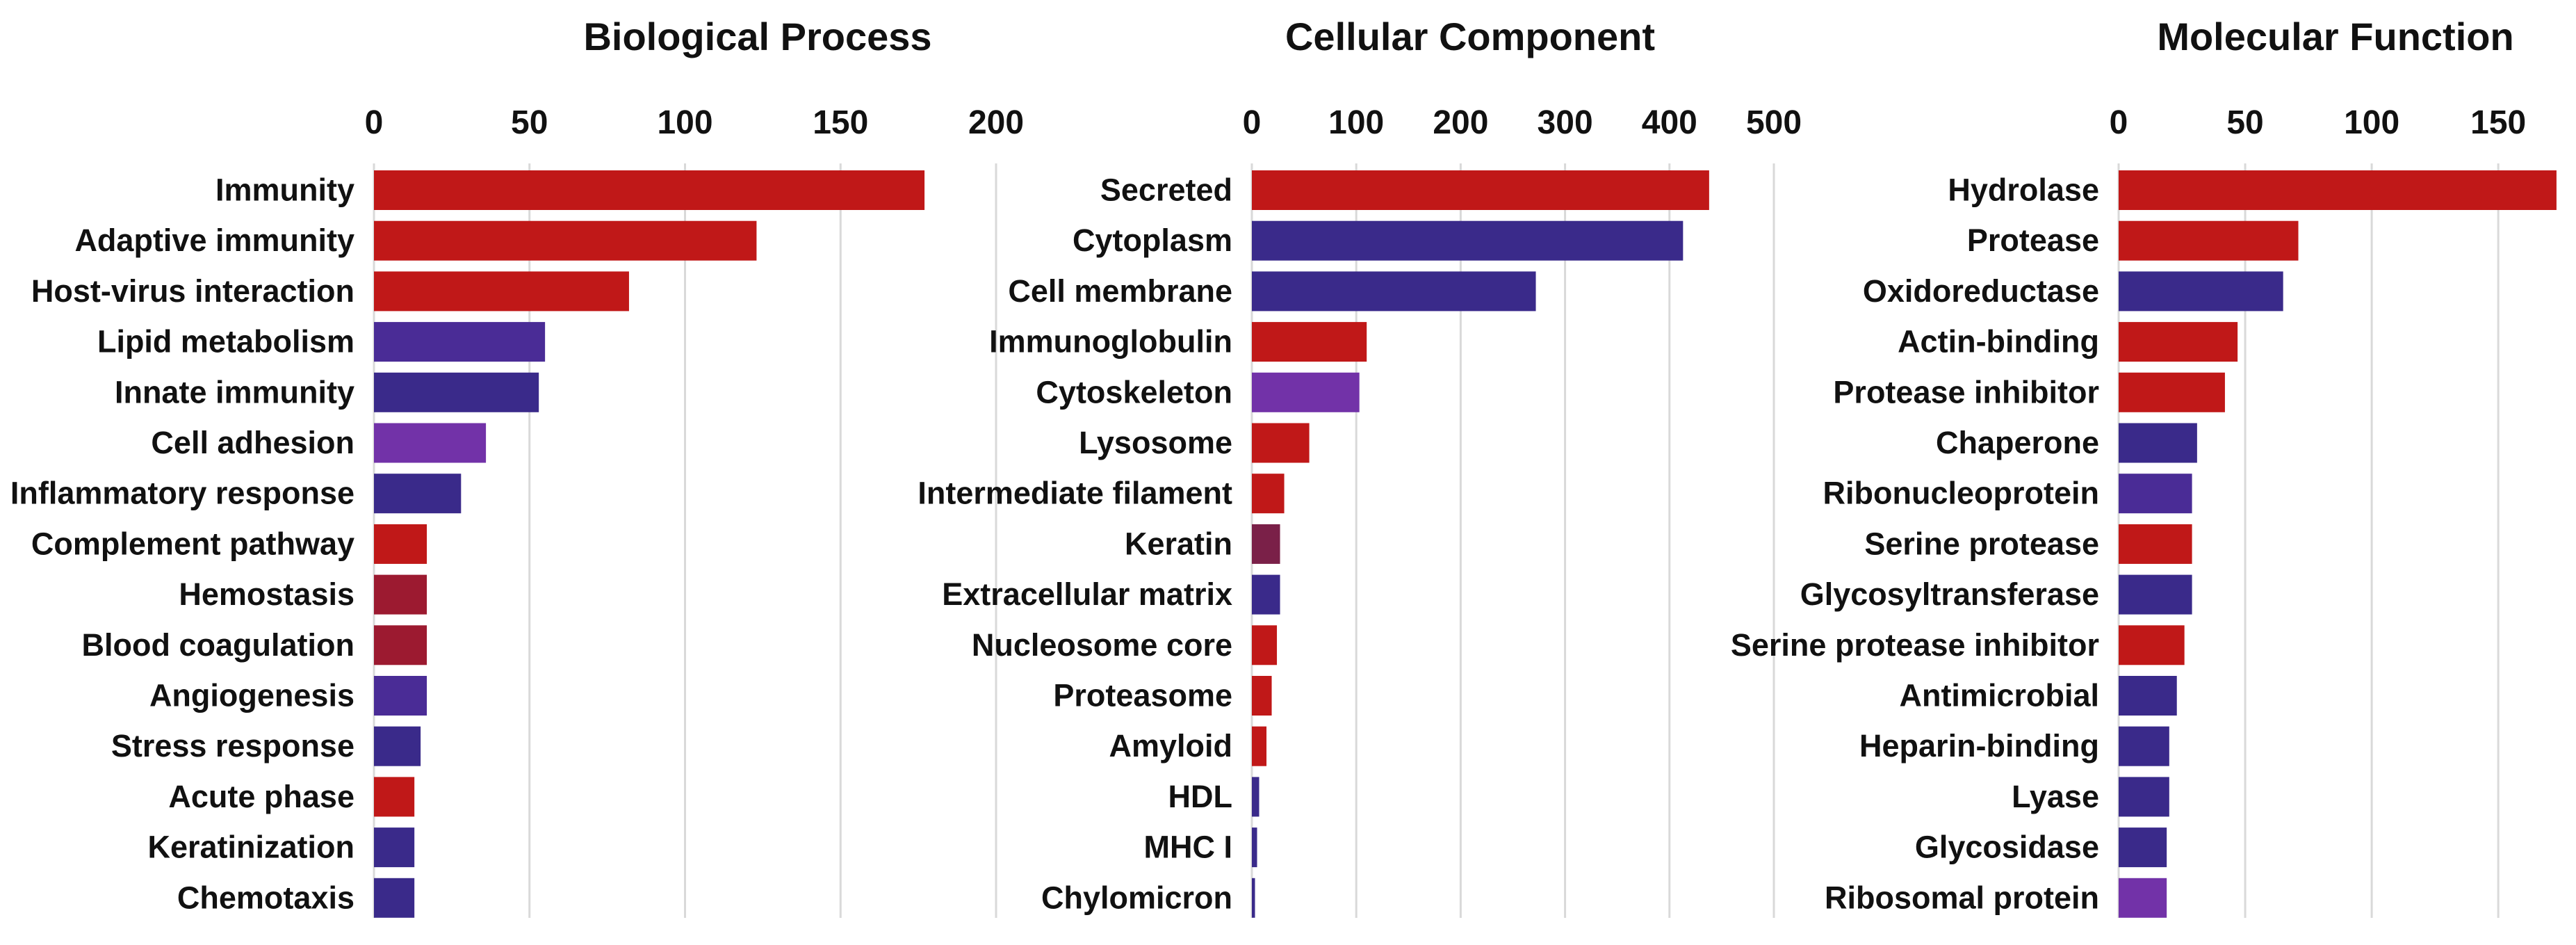 The image size is (2576, 945). Describe the element at coordinates (2017, 442) in the screenshot. I see `category-label: Chaperone` at that location.